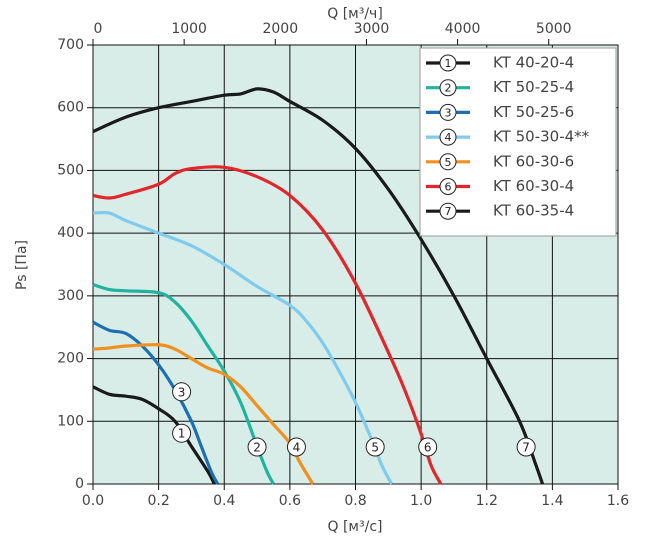  I want to click on x-tick-label: 0.6, so click(290, 501).